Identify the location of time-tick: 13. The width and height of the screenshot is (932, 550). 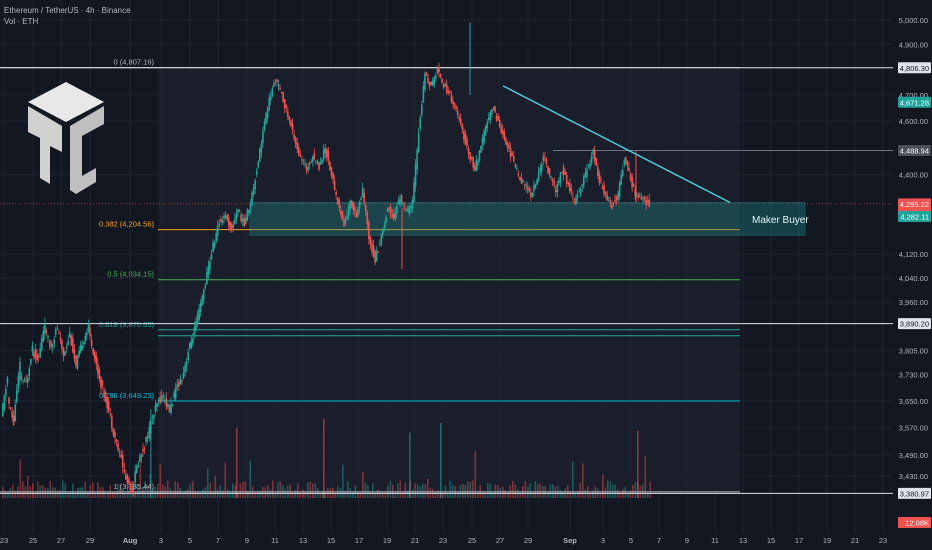
(303, 540).